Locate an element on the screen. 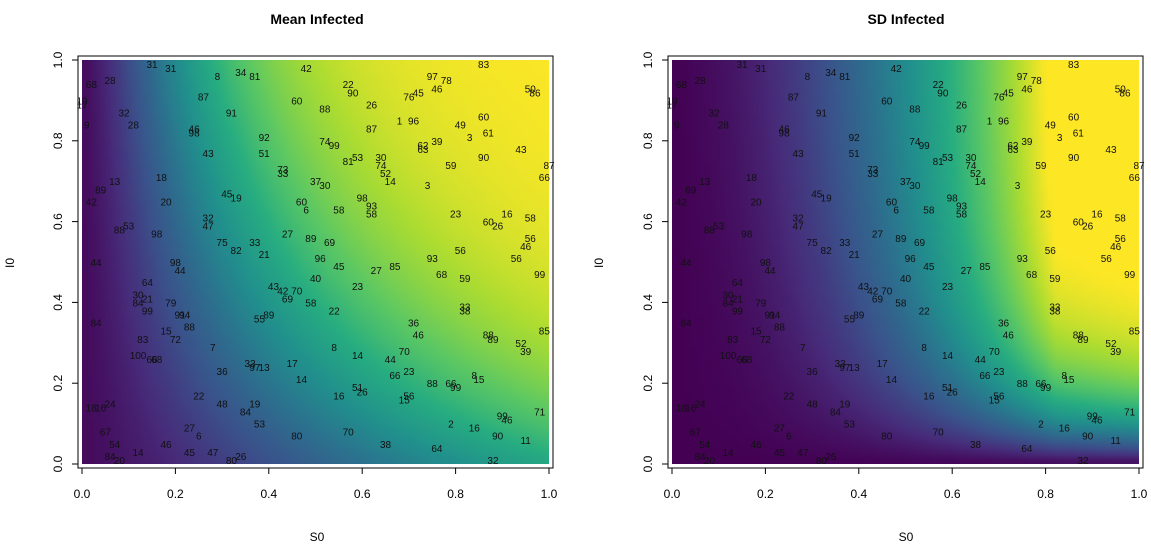 The width and height of the screenshot is (1151, 550). sd-infected-point-label: 34 is located at coordinates (831, 73).